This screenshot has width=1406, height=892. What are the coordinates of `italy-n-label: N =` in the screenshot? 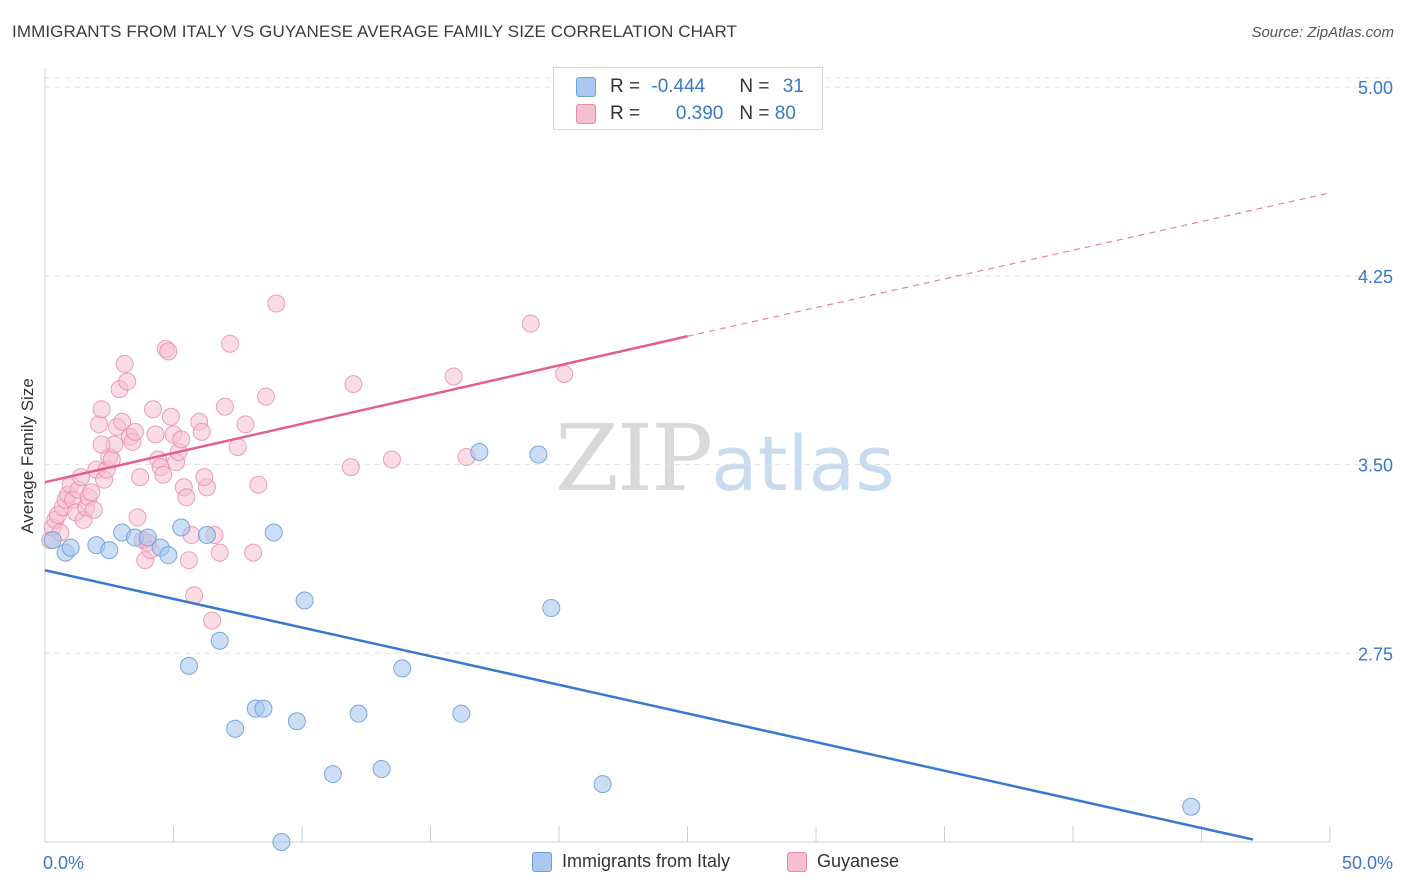 It's located at (757, 86).